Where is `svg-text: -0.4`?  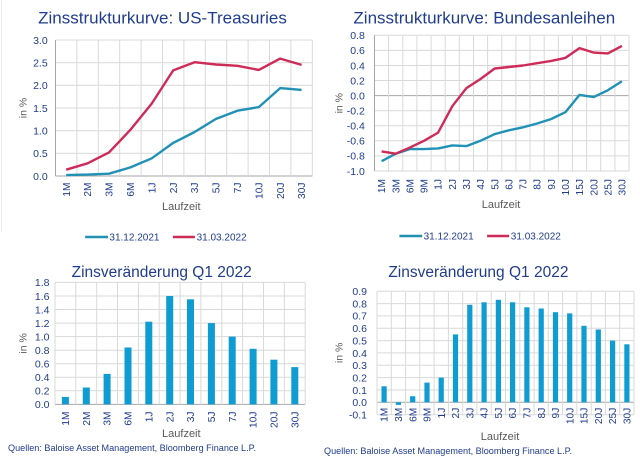 svg-text: -0.4 is located at coordinates (356, 127).